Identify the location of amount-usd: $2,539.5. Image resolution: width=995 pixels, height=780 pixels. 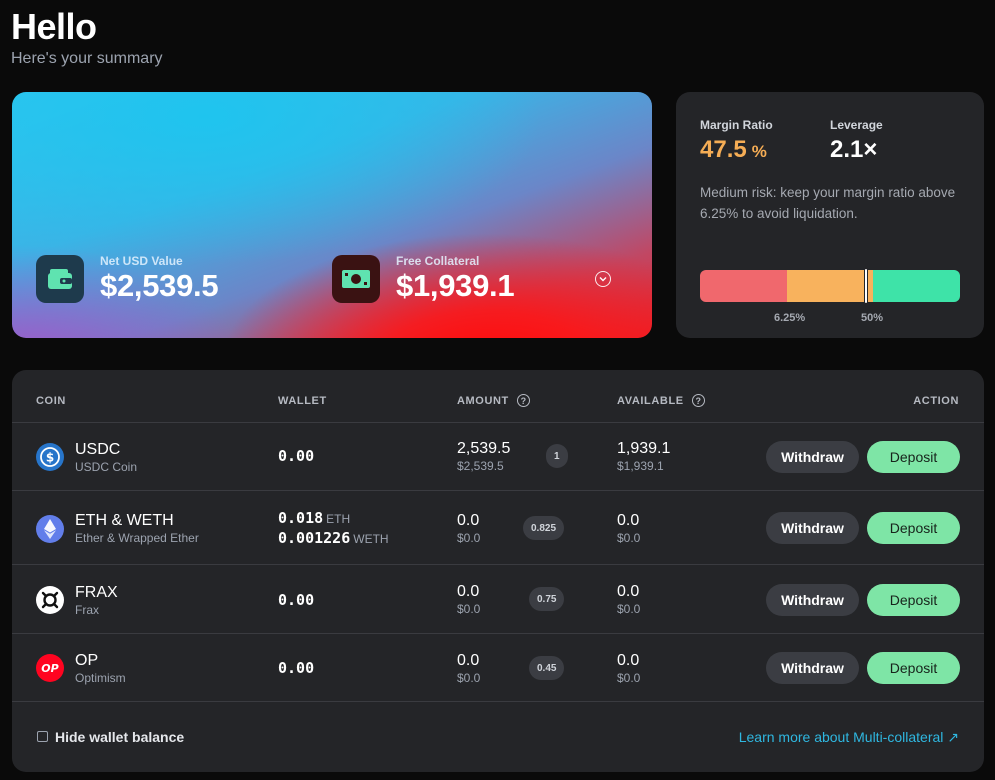
(480, 466).